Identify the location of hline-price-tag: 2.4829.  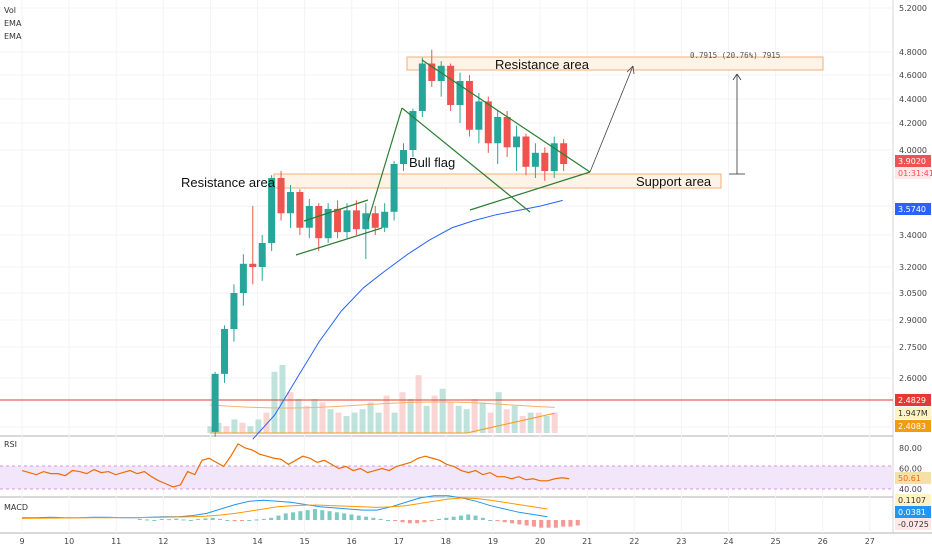
(912, 400).